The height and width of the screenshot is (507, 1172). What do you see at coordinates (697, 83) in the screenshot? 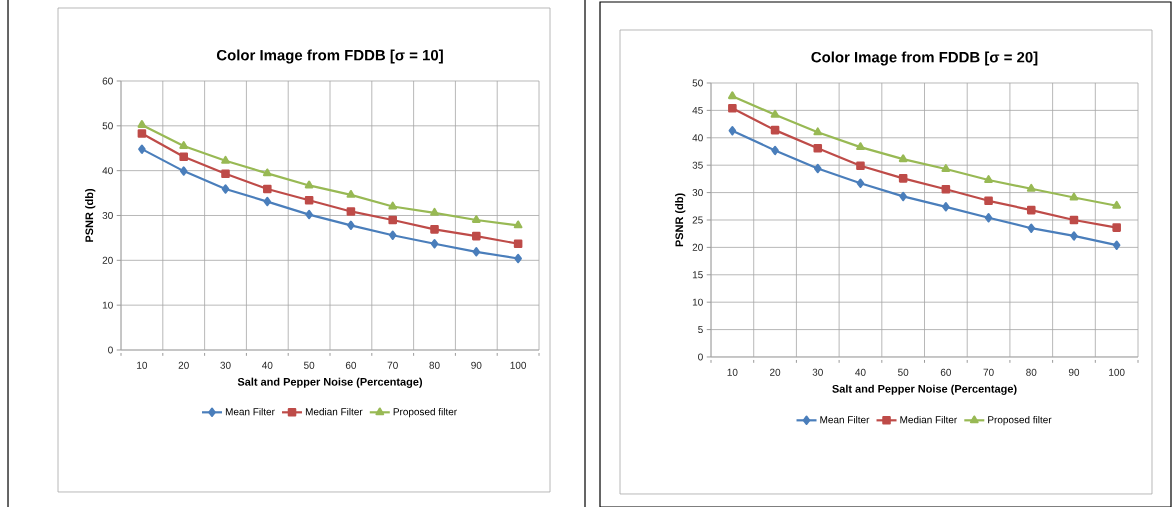
I see `y-tick-label: 50` at bounding box center [697, 83].